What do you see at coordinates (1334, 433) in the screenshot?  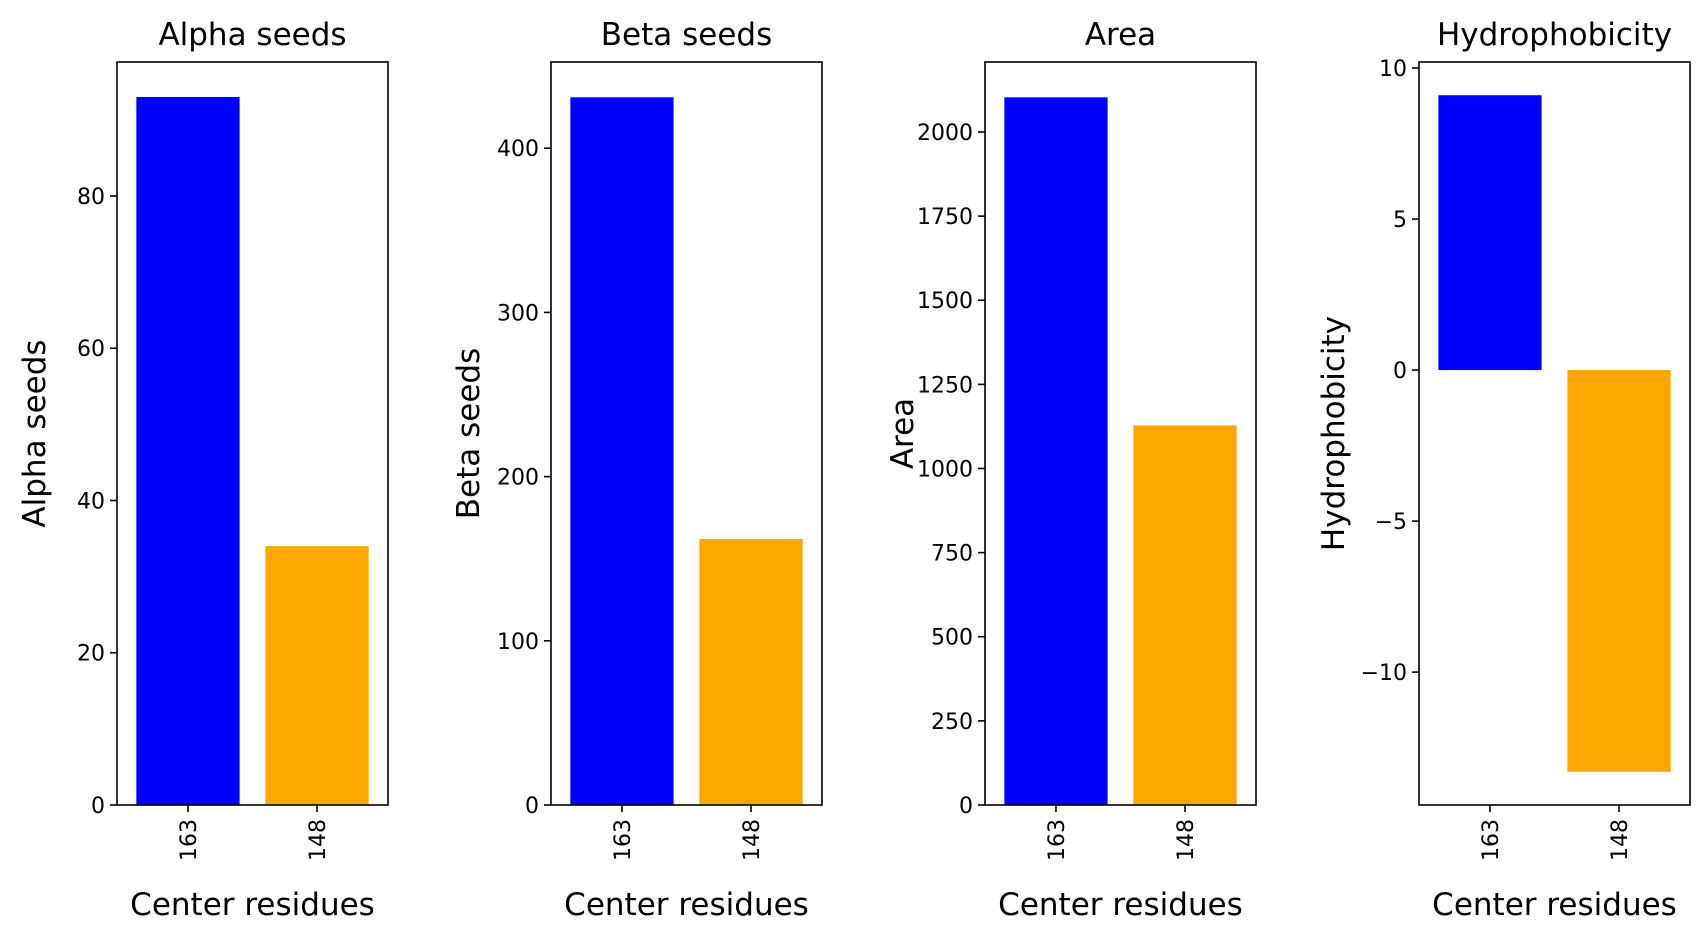 I see `y-axis-label: Hydrophobicity` at bounding box center [1334, 433].